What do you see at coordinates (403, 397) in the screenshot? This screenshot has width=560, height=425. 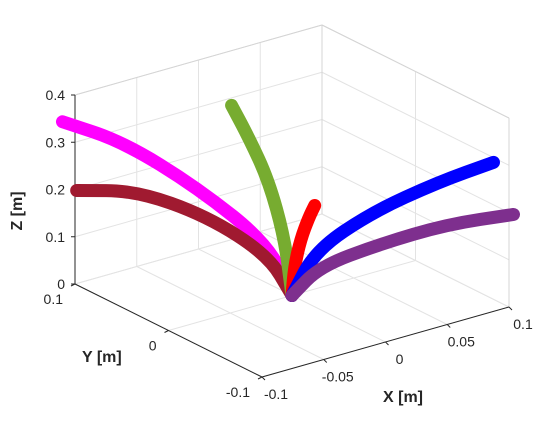 I see `x-axis-label: X [m]` at bounding box center [403, 397].